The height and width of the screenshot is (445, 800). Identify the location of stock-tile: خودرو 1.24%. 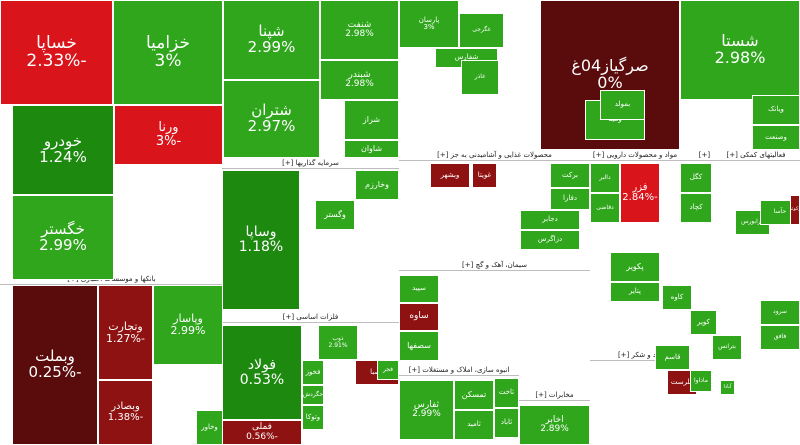
(63, 150).